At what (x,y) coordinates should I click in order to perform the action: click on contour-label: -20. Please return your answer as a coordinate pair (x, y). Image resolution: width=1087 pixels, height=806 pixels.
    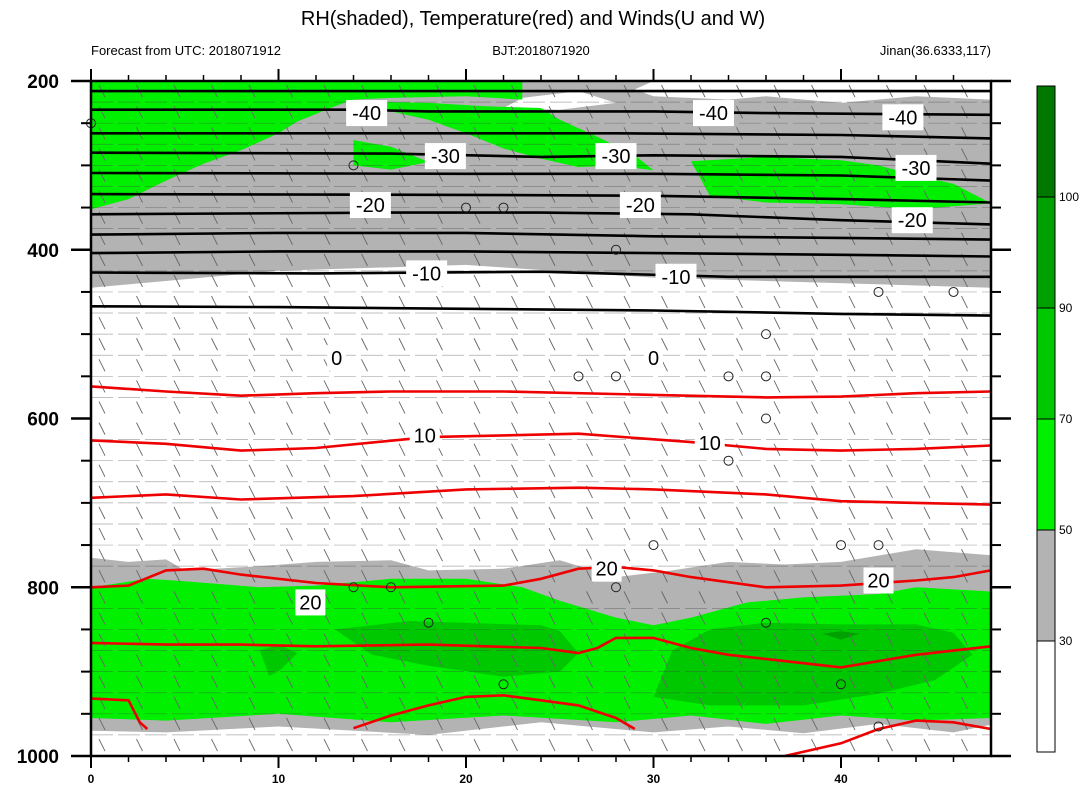
    Looking at the image, I should click on (912, 221).